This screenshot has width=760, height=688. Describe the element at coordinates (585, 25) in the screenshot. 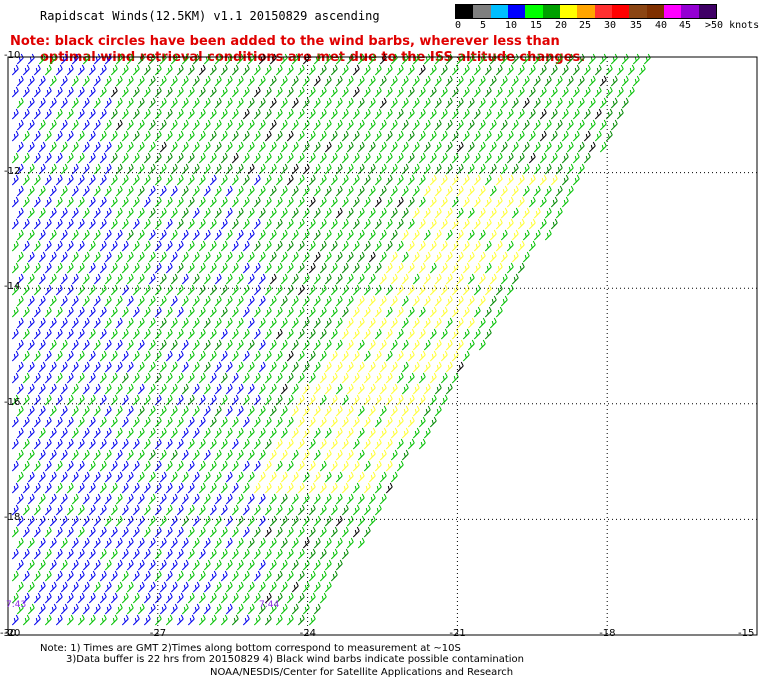

I see `legend-label: 25` at that location.